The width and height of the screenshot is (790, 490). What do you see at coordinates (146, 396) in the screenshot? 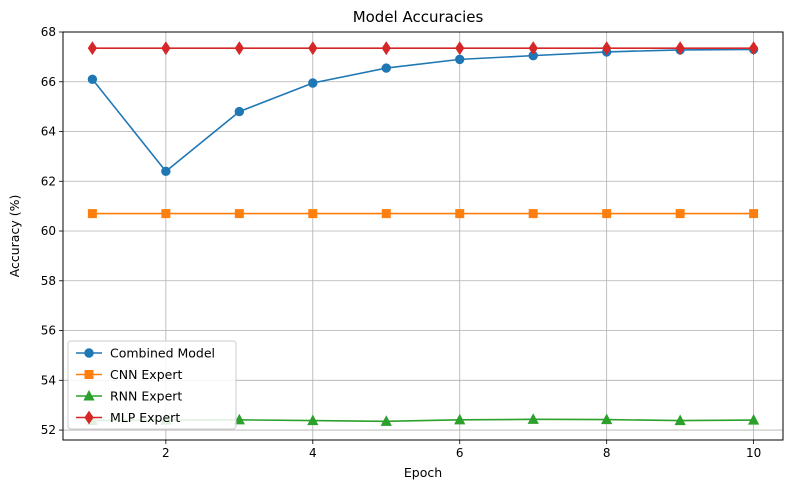
I see `legend-label: RNN Expert` at bounding box center [146, 396].